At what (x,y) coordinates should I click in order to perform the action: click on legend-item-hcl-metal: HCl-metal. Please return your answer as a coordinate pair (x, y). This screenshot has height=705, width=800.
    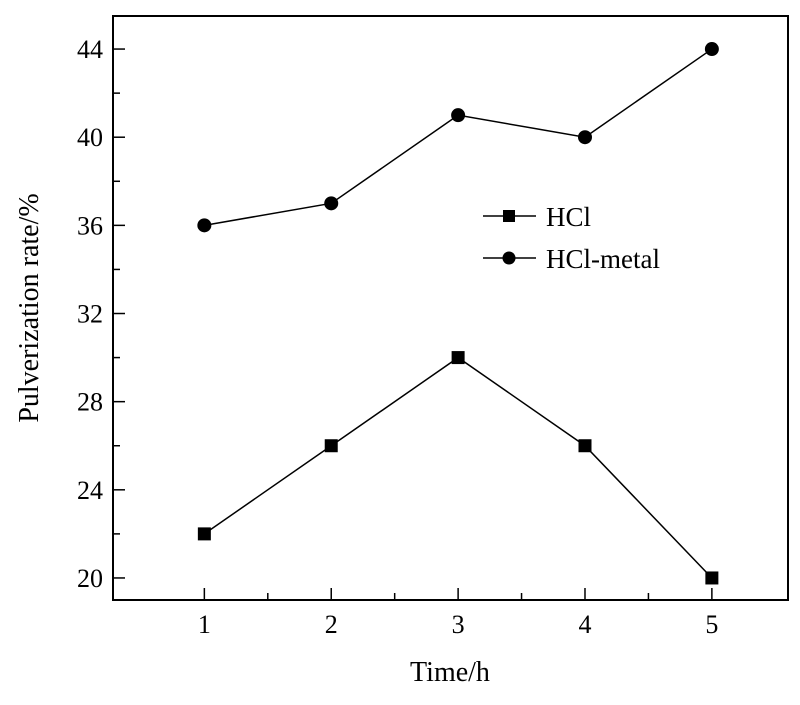
    Looking at the image, I should click on (571, 259).